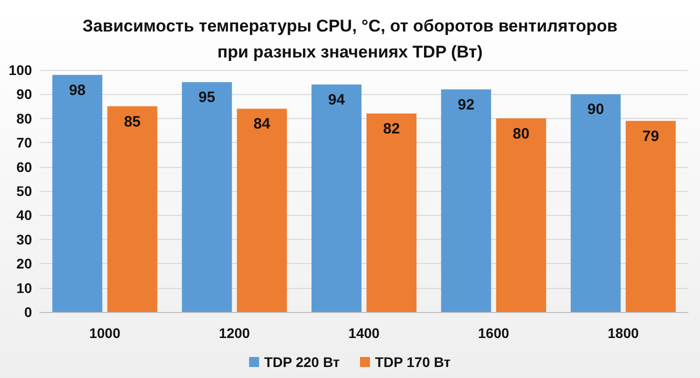  What do you see at coordinates (24, 142) in the screenshot?
I see `y-tick-label: 70` at bounding box center [24, 142].